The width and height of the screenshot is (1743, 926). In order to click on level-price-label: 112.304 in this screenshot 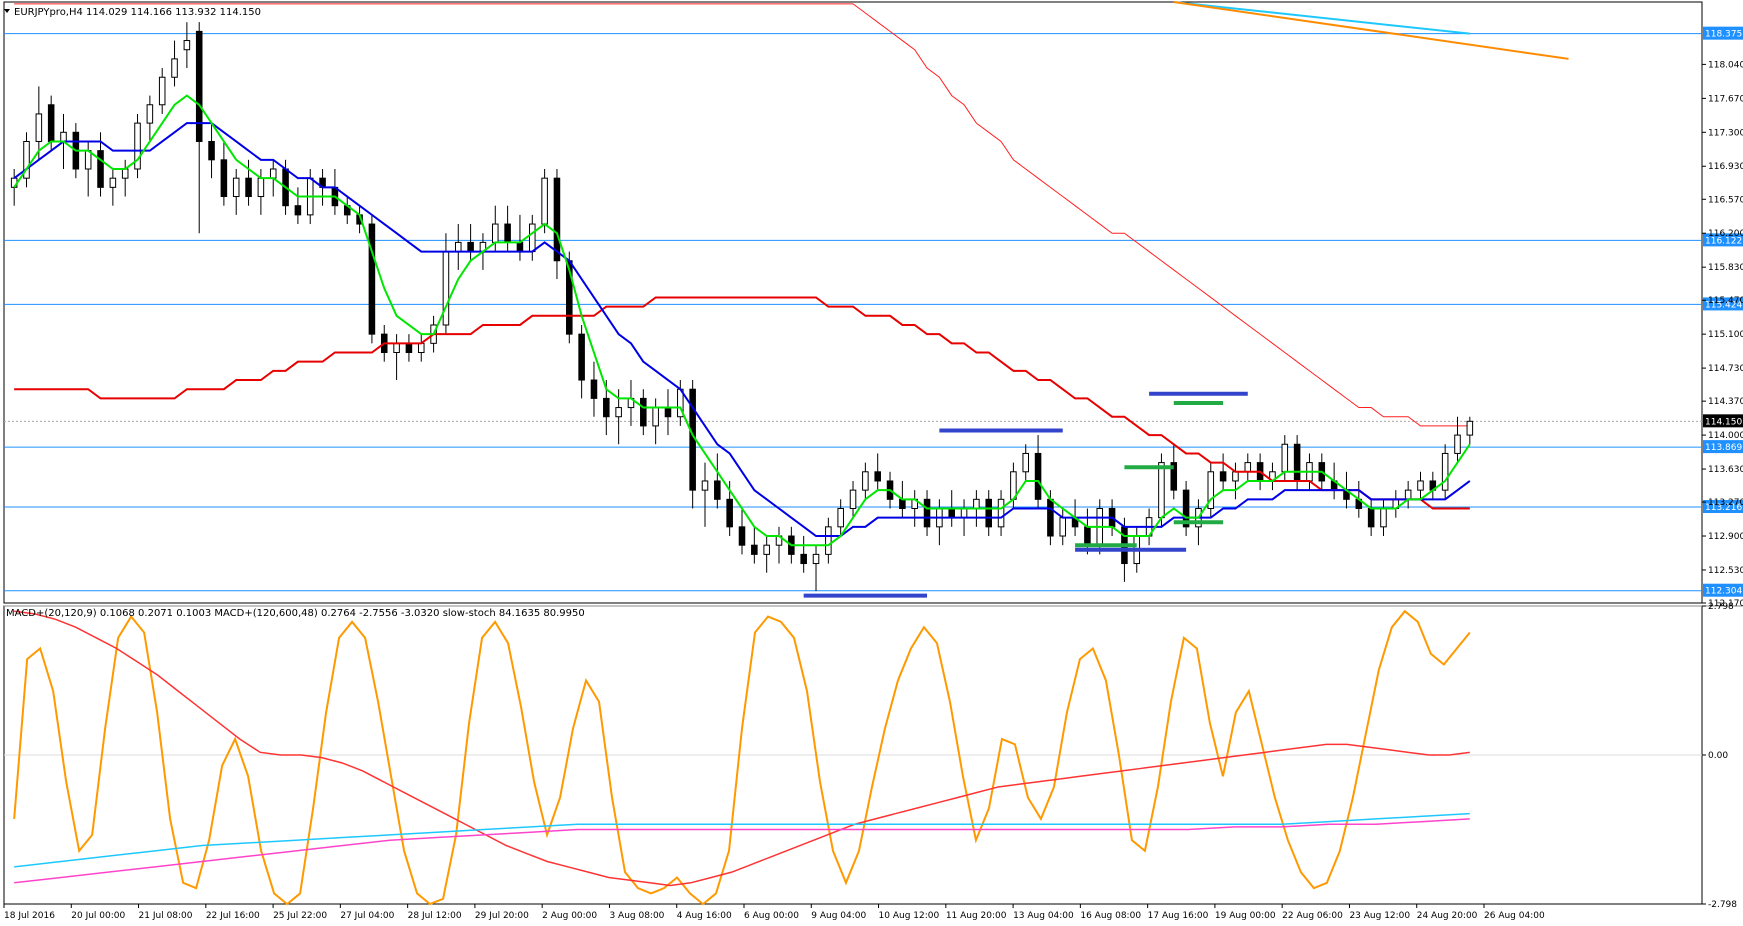, I will do `click(1723, 592)`.